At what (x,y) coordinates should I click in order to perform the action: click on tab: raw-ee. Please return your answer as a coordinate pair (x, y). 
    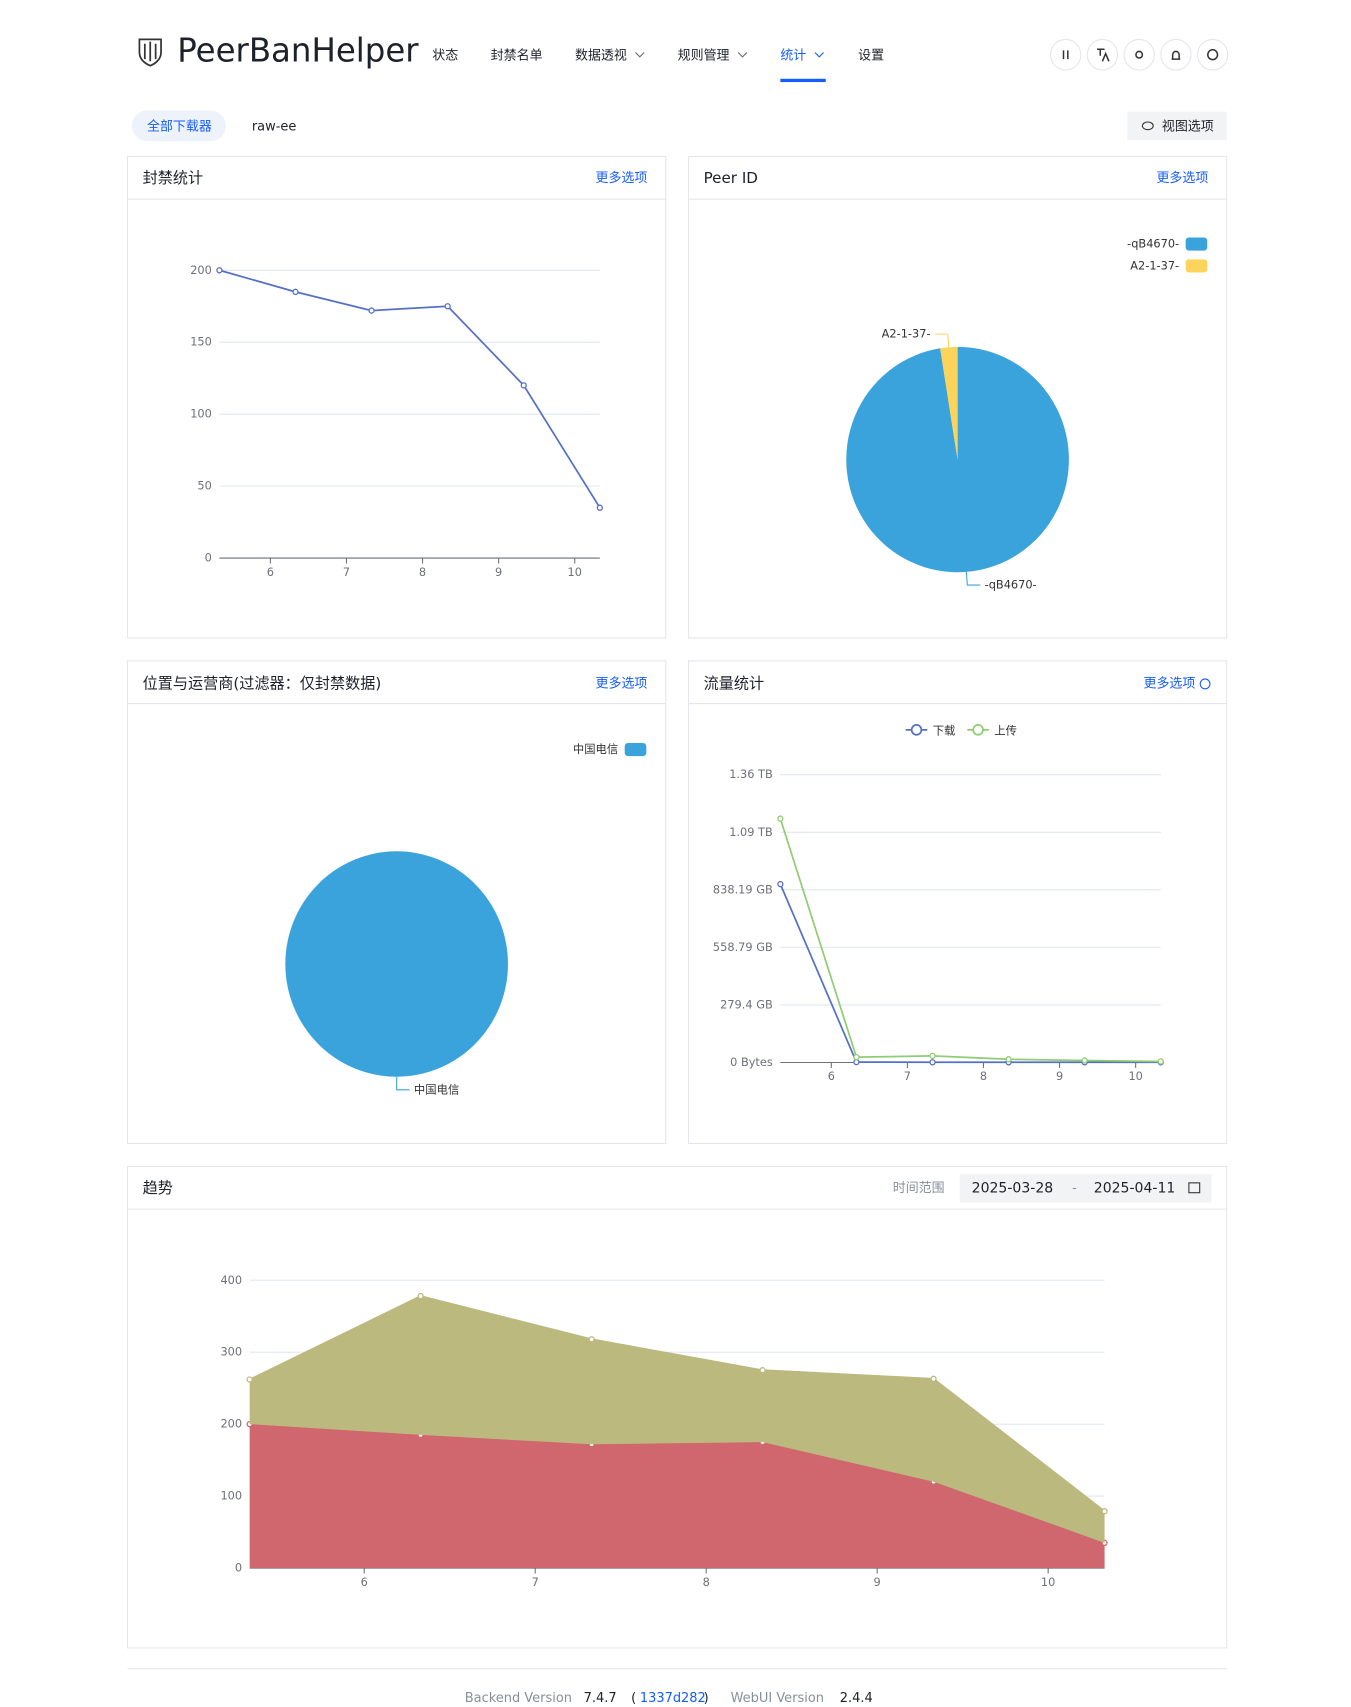
    Looking at the image, I should click on (274, 126).